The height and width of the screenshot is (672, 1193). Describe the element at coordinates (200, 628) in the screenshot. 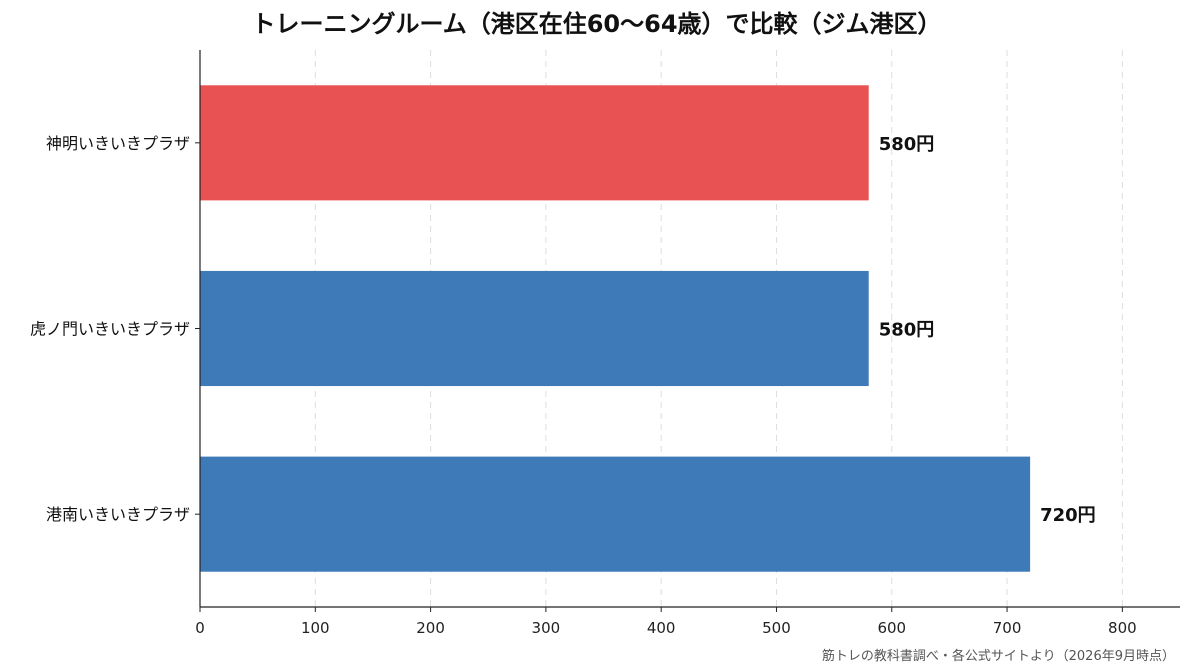

I see `x-tick-label: 0` at that location.